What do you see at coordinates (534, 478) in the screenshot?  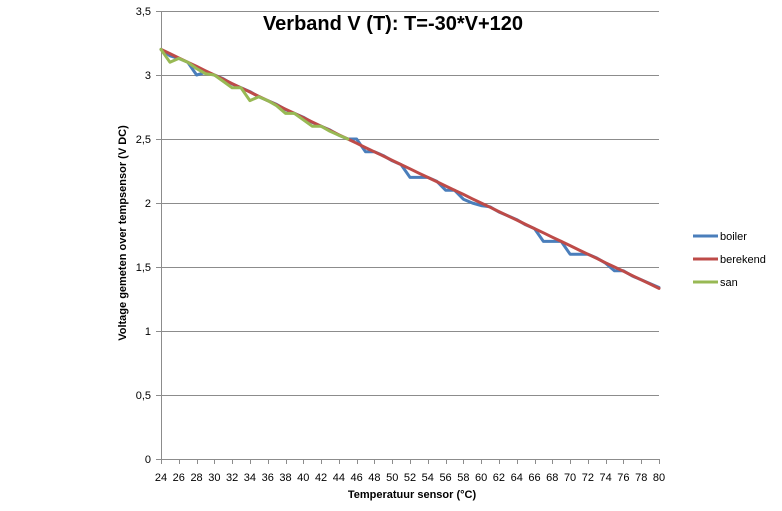 I see `x-tick-label: 66` at bounding box center [534, 478].